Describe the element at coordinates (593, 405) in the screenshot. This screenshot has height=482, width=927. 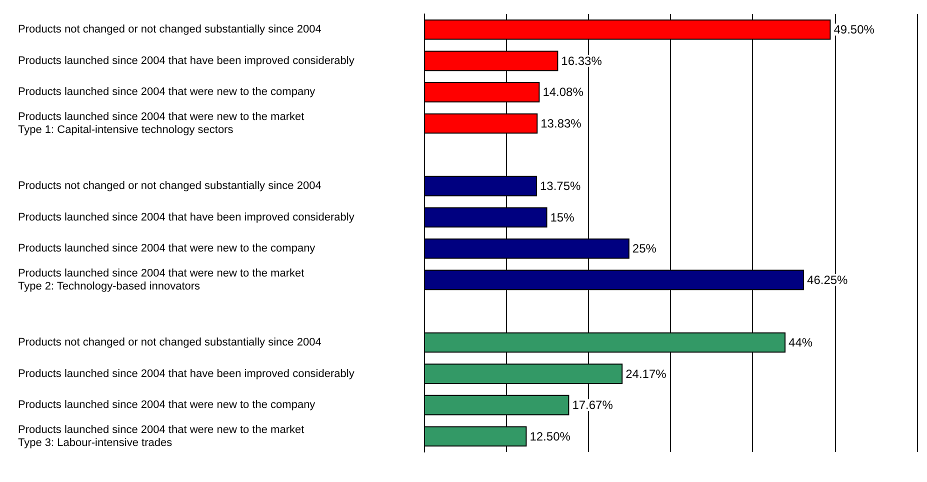
I see `data-label: 17.67%` at that location.